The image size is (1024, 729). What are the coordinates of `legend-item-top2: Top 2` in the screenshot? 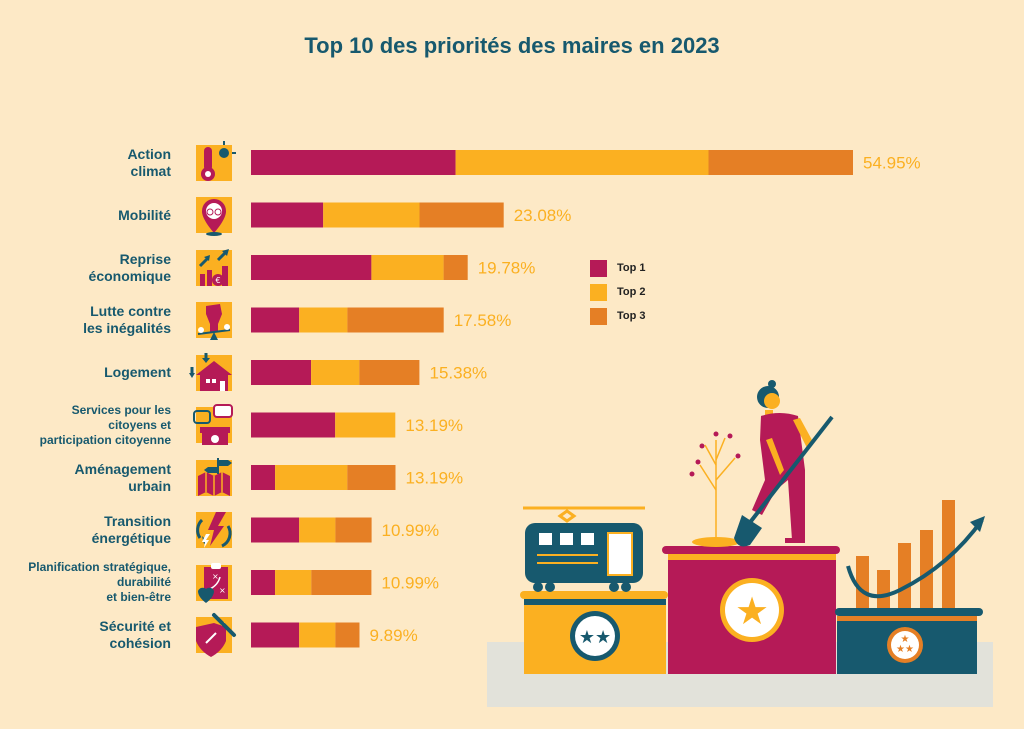 It's located at (618, 292).